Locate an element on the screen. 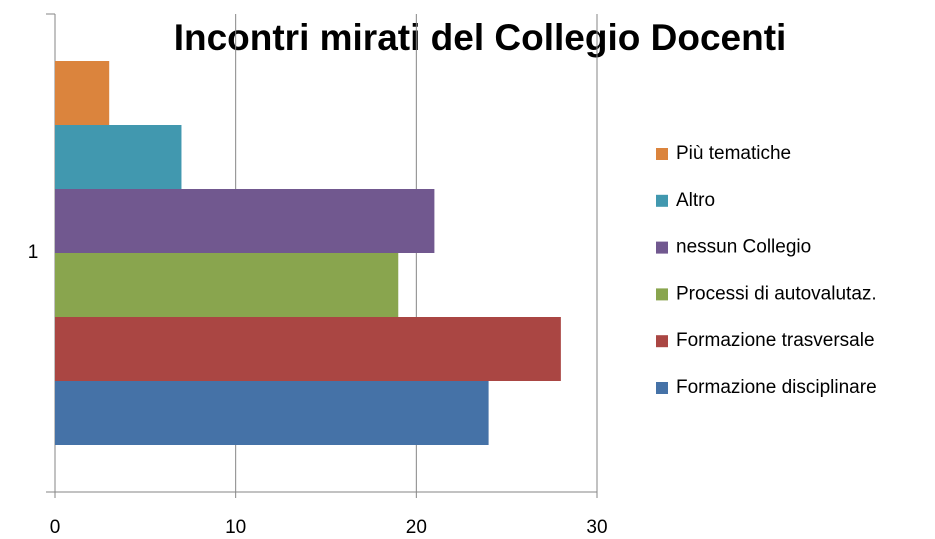  legend-label: Formazione trasversale is located at coordinates (775, 340).